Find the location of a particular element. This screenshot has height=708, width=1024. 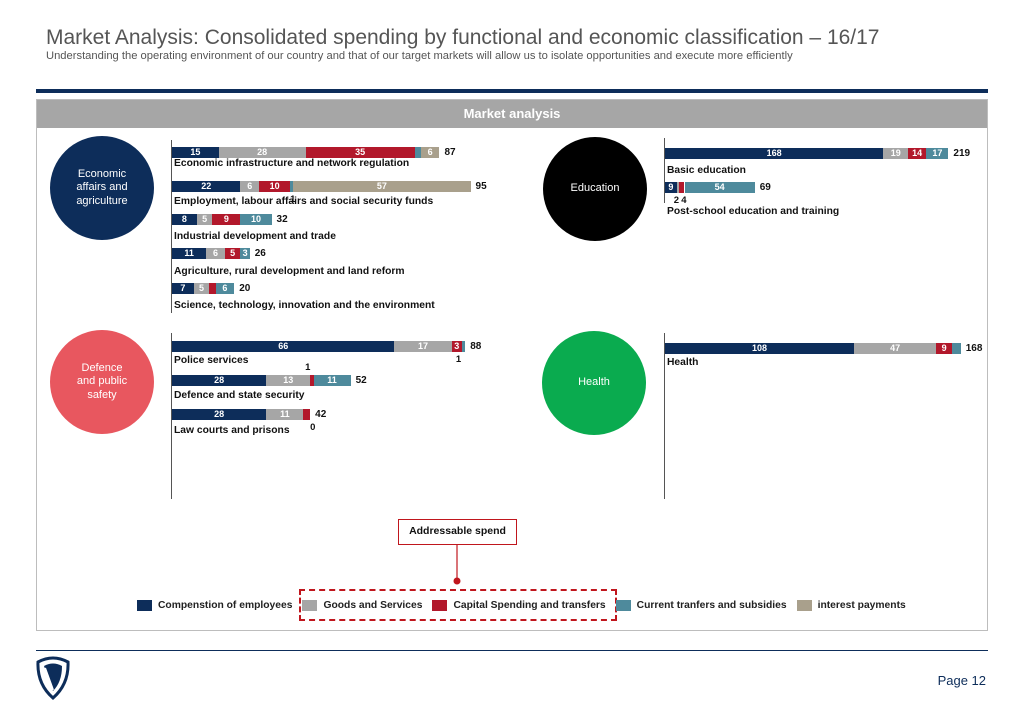

health-category-circle: Health is located at coordinates (594, 383).